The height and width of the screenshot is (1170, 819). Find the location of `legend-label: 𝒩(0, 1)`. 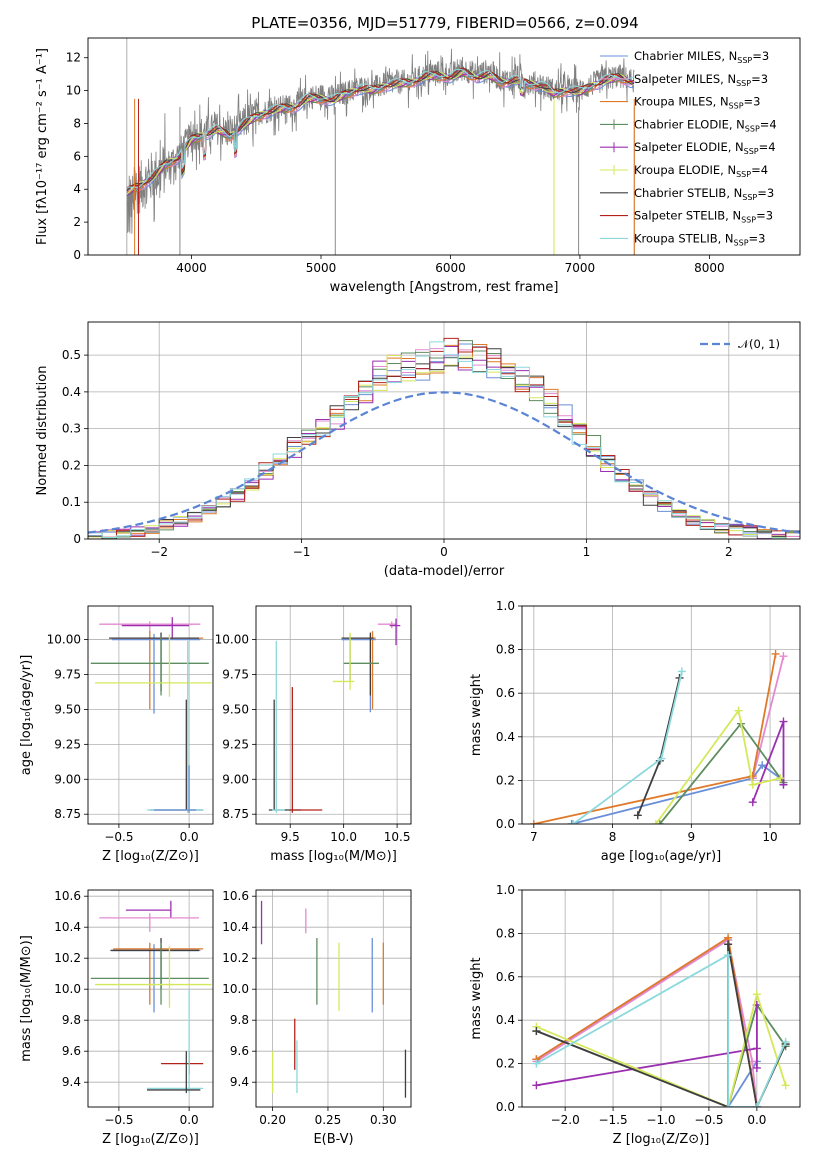

legend-label: 𝒩(0, 1) is located at coordinates (759, 344).